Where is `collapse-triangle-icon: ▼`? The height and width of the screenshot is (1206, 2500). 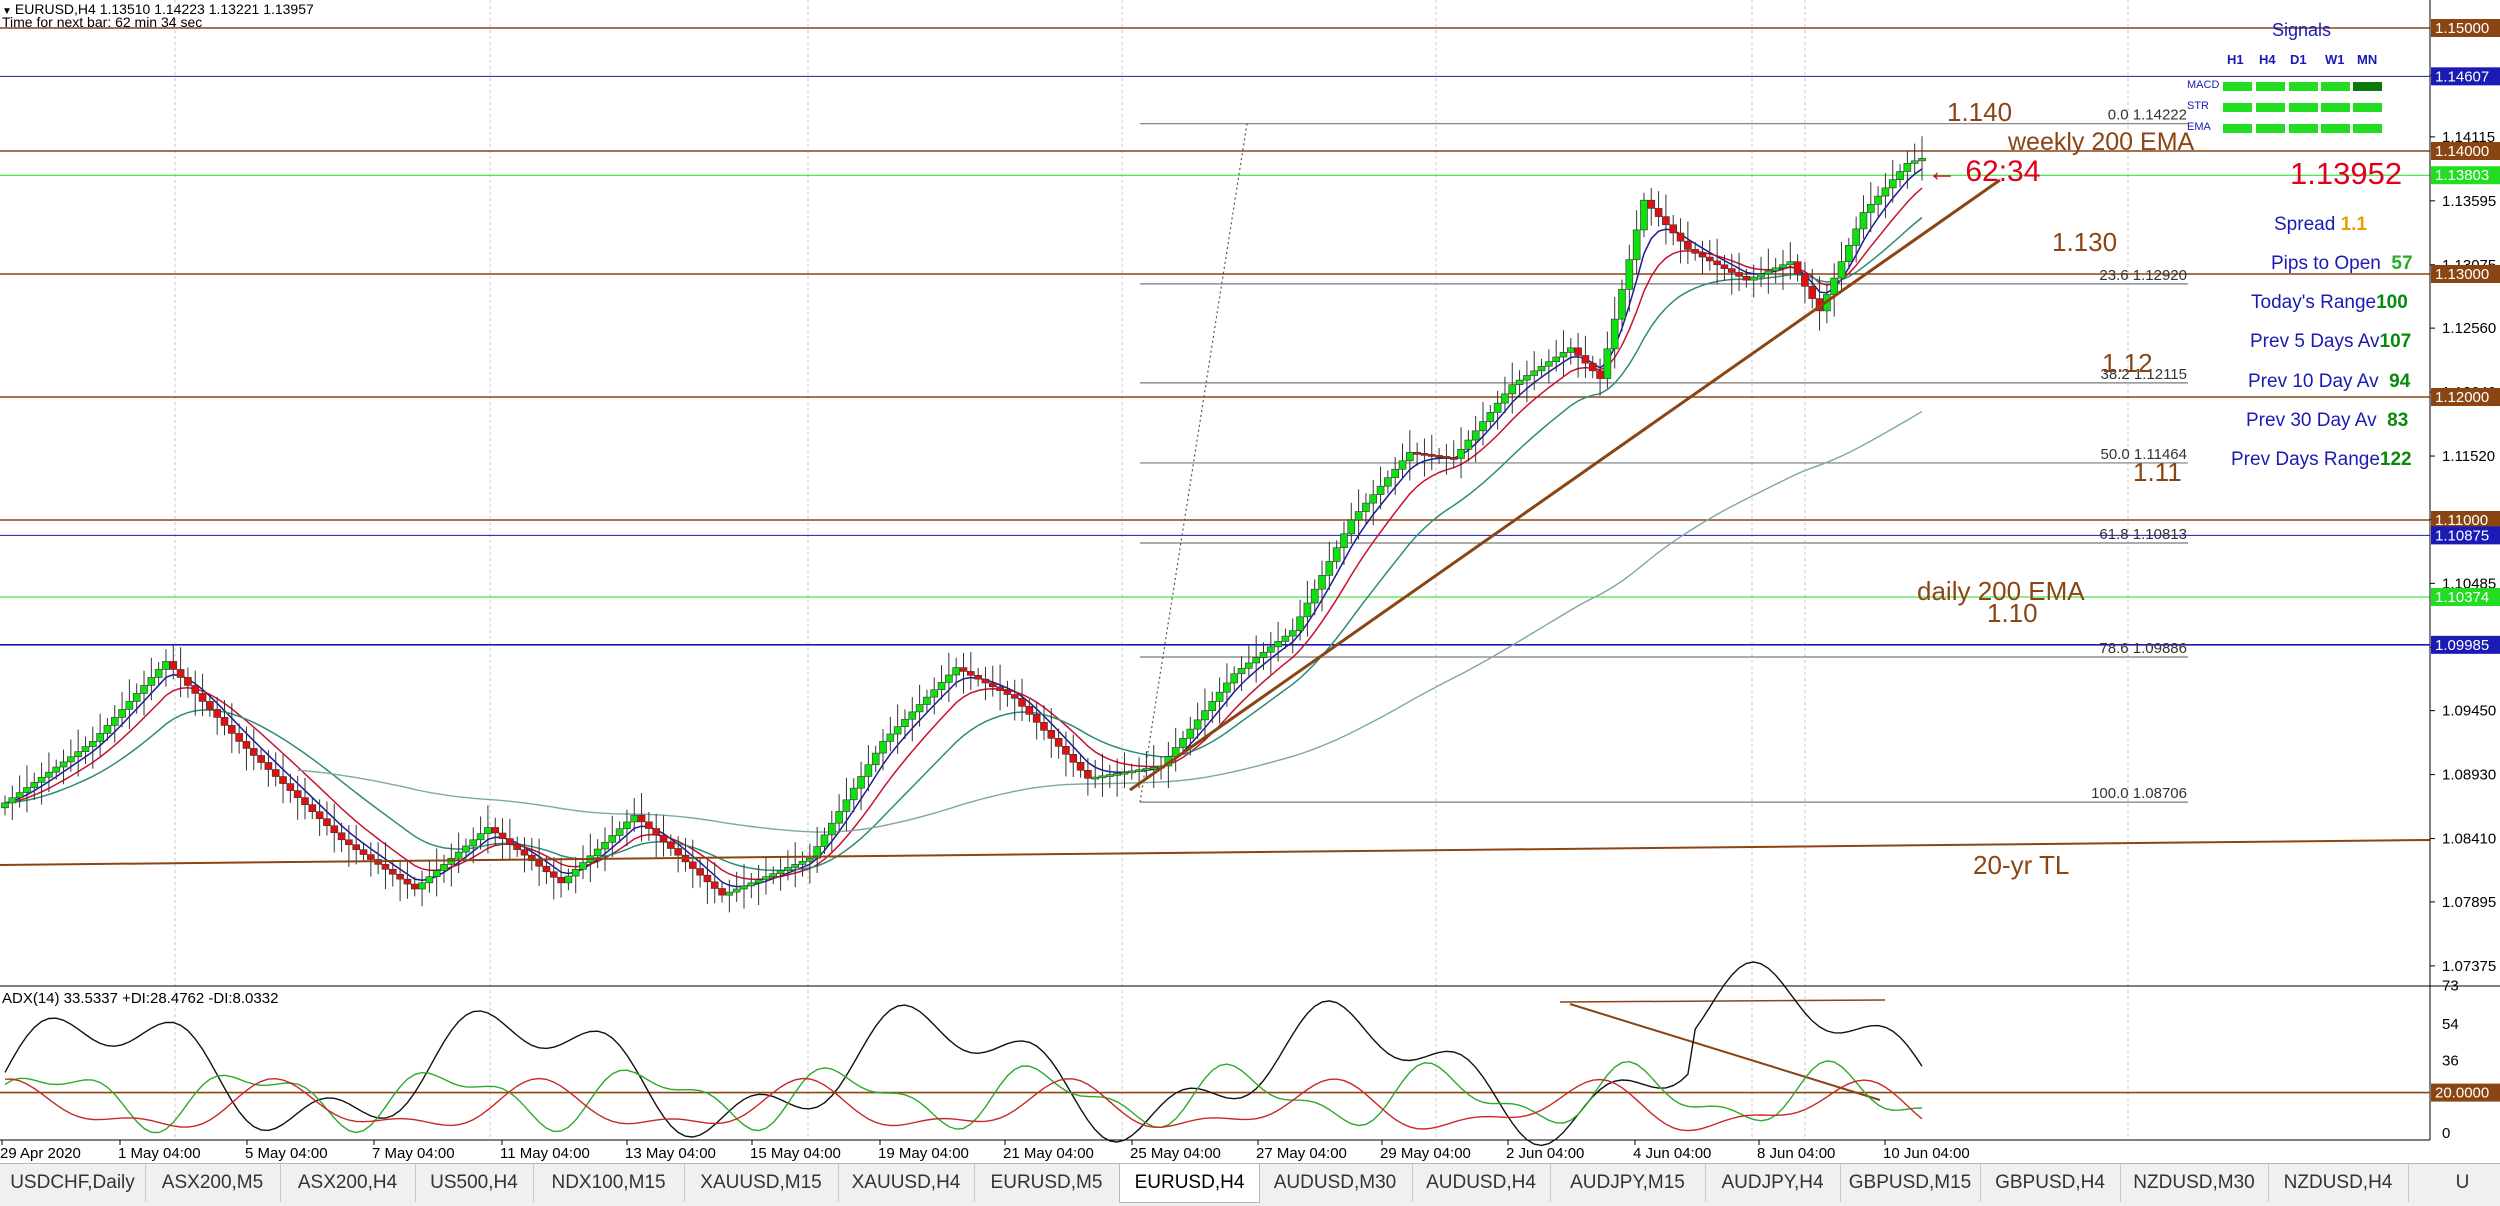
collapse-triangle-icon: ▼ is located at coordinates (7, 11).